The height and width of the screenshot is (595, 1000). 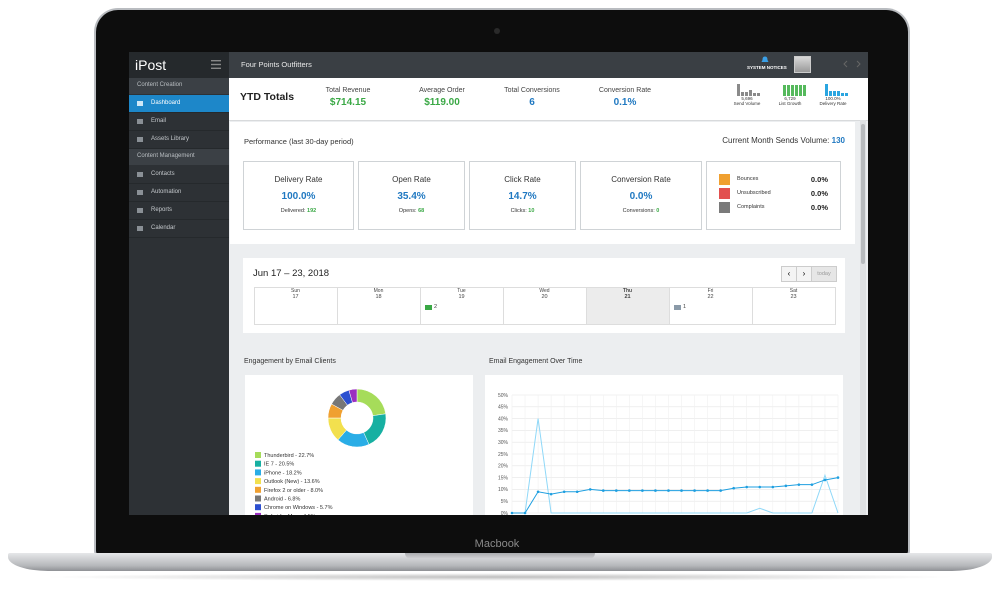 I want to click on stat-sub: Clicks: 10, so click(x=522, y=211).